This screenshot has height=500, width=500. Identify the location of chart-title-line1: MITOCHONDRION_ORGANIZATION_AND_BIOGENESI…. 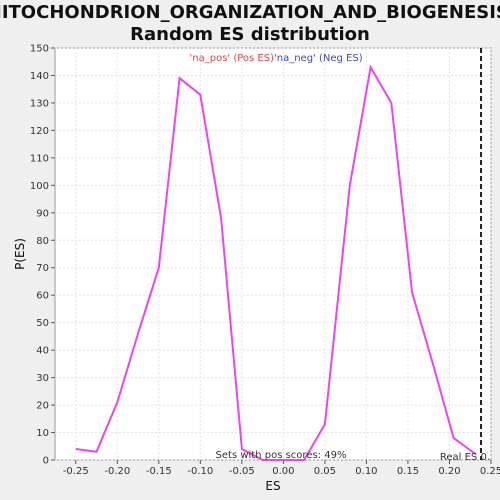
(250, 12).